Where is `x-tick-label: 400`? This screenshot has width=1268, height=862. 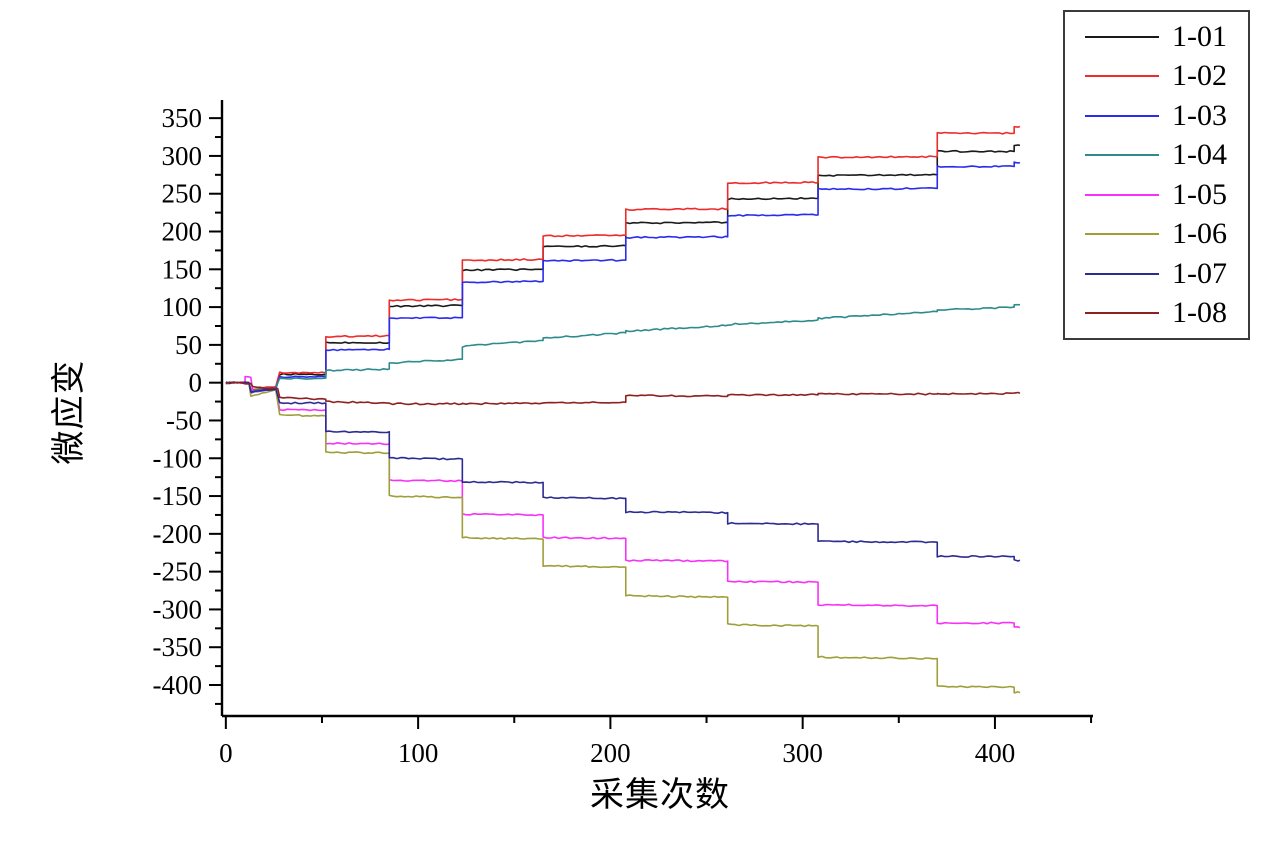
x-tick-label: 400 is located at coordinates (995, 753).